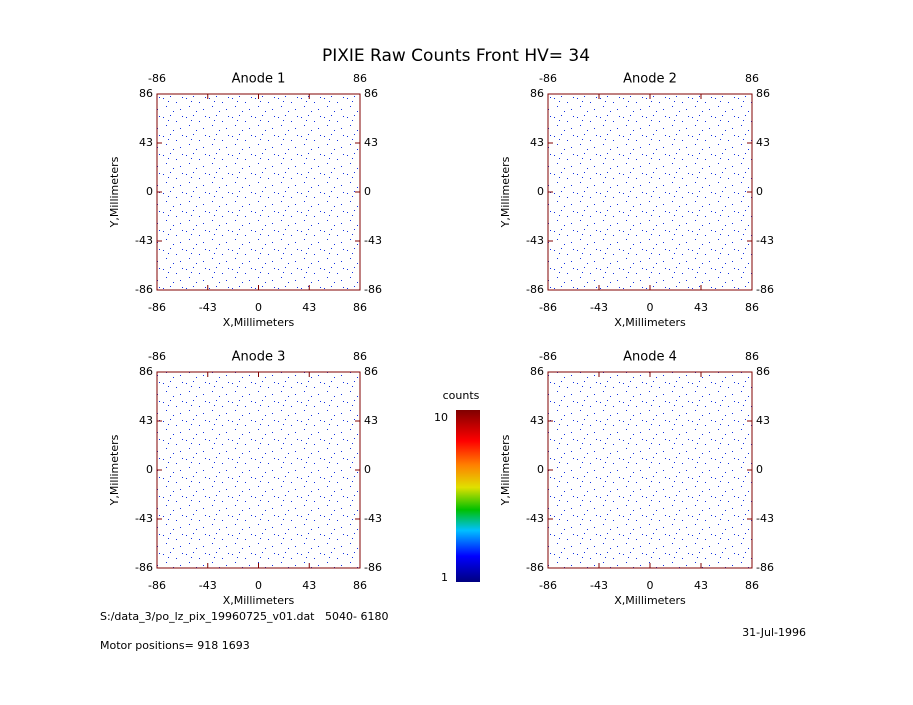 Image resolution: width=913 pixels, height=705 pixels. Describe the element at coordinates (444, 577) in the screenshot. I see `colorbar-tick-label: 1` at that location.